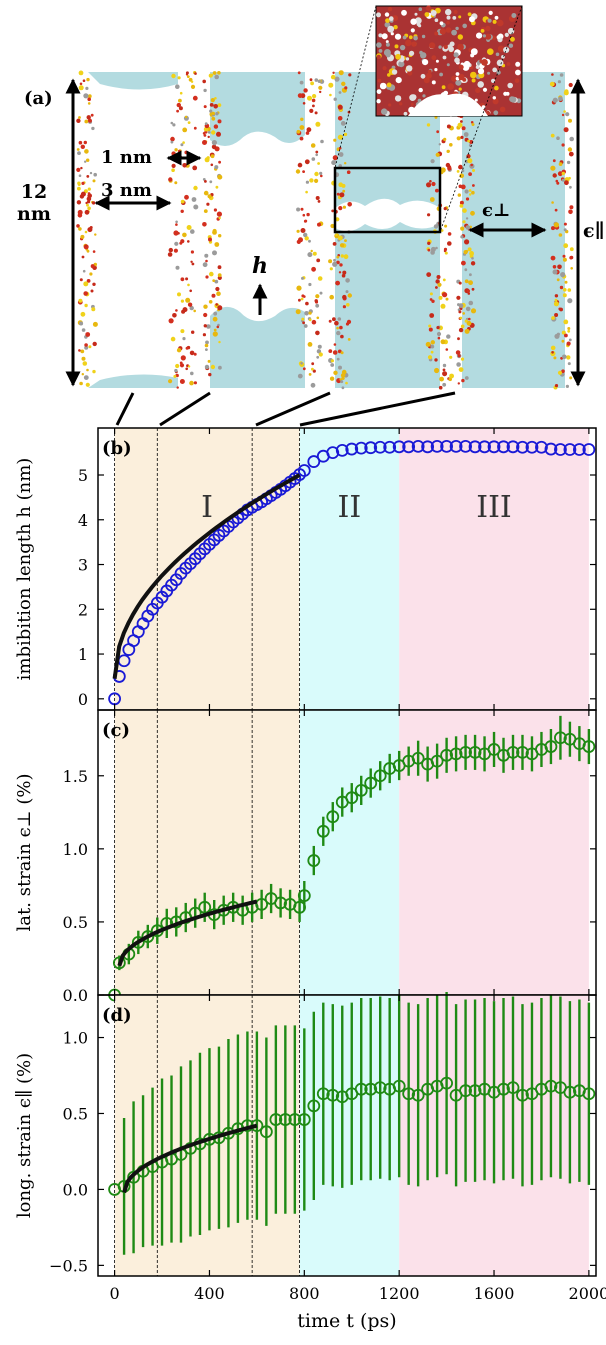 This screenshot has width=606, height=1345. I want to click on x-tick-label: 400, so click(209, 1293).